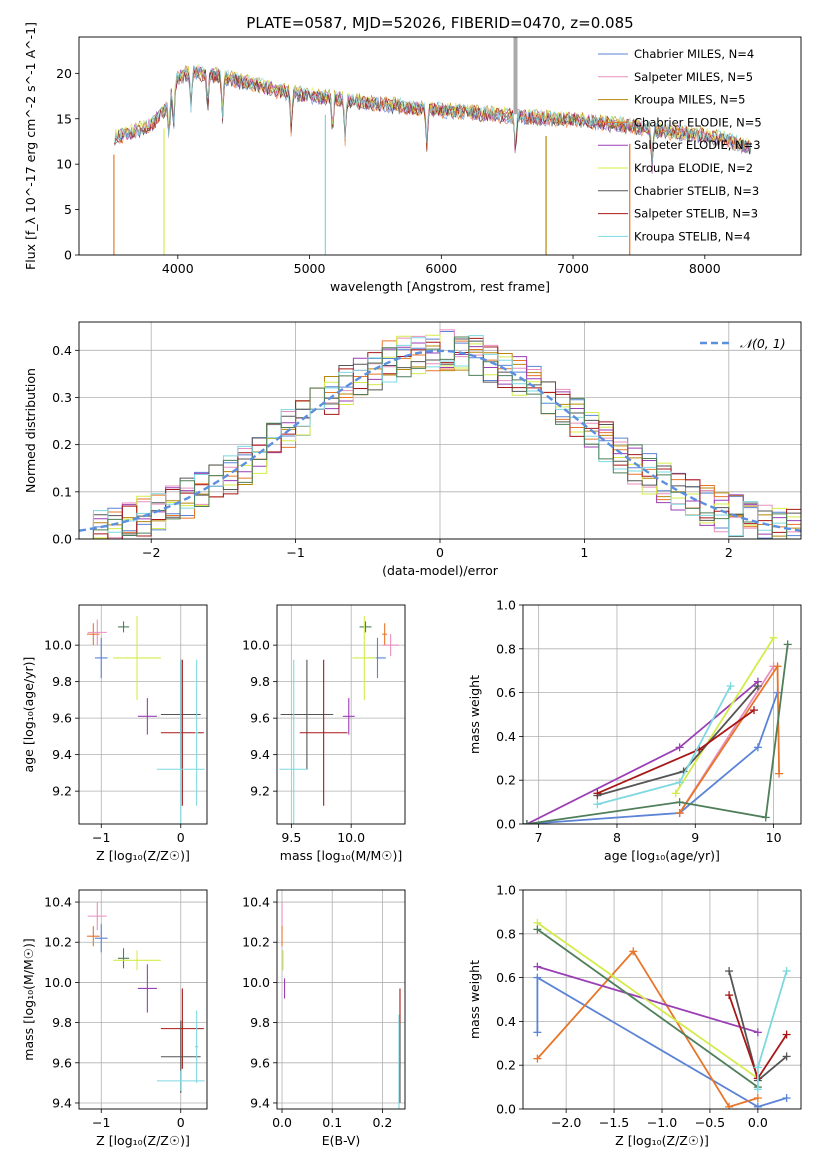  What do you see at coordinates (692, 236) in the screenshot?
I see `legend-label: Kroupa STELIB, N=4` at bounding box center [692, 236].